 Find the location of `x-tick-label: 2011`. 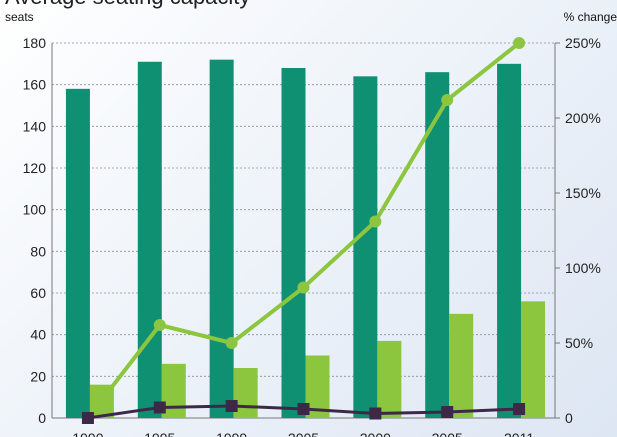

x-tick-label: 2011 is located at coordinates (519, 433).